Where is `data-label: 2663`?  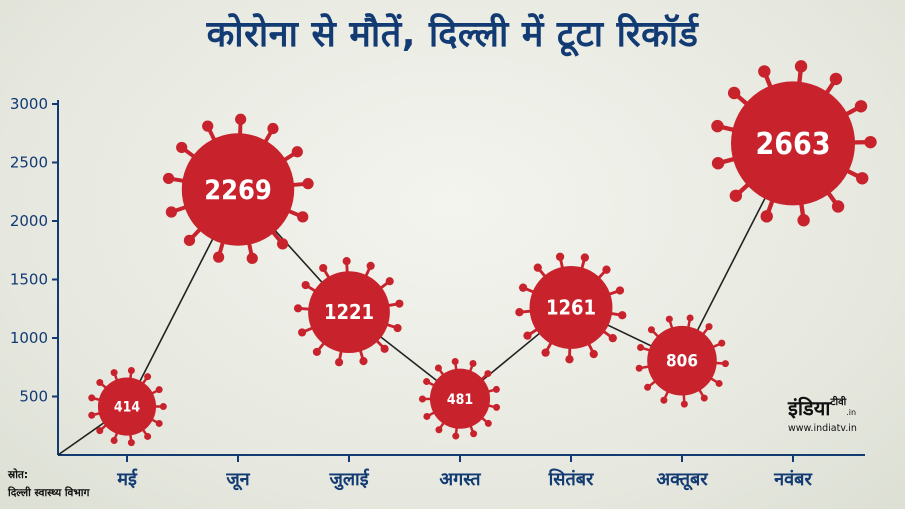
data-label: 2663 is located at coordinates (792, 144).